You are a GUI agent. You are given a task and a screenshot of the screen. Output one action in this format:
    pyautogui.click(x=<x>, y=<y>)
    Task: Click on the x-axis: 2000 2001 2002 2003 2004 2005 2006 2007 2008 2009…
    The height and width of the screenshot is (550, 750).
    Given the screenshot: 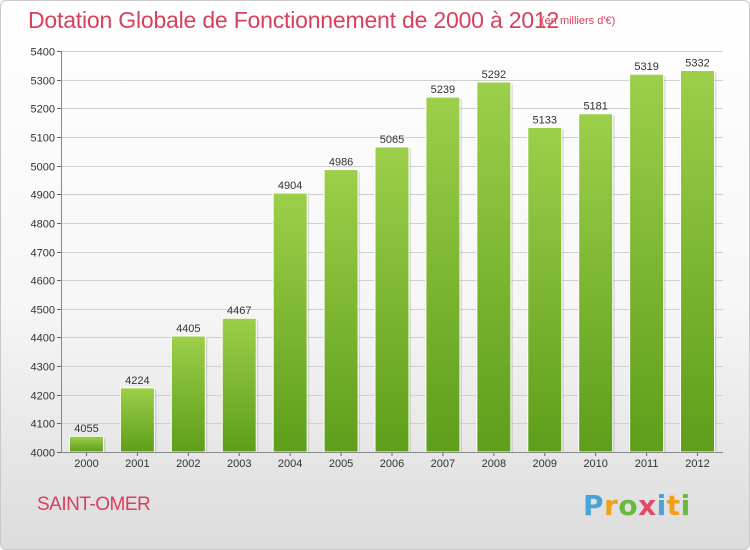 What is the action you would take?
    pyautogui.click(x=392, y=461)
    